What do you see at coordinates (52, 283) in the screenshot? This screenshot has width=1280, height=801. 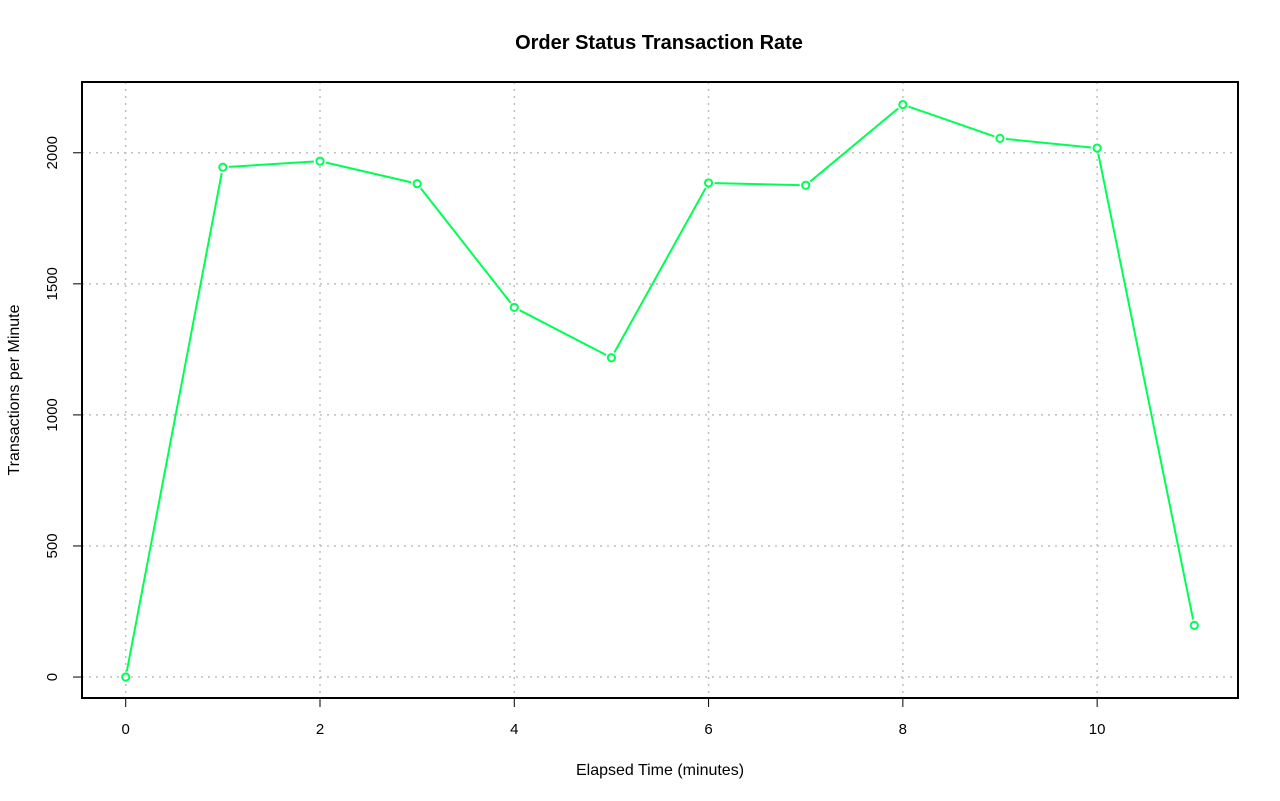 I see `y-tick-label: 1500` at bounding box center [52, 283].